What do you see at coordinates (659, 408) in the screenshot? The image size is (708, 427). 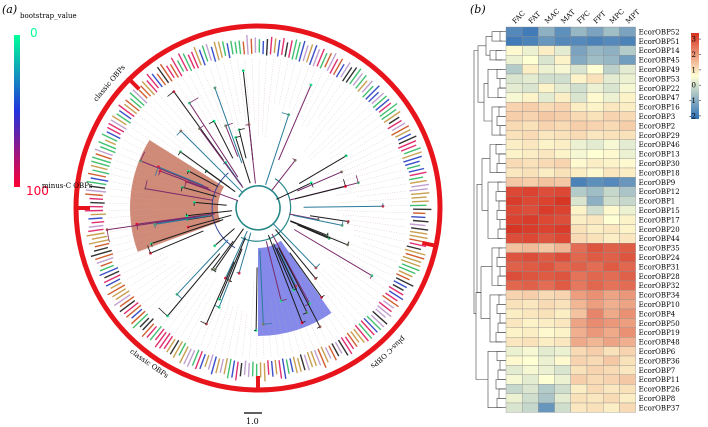 I see `heatmap-row-label: EcorOBP37` at bounding box center [659, 408].